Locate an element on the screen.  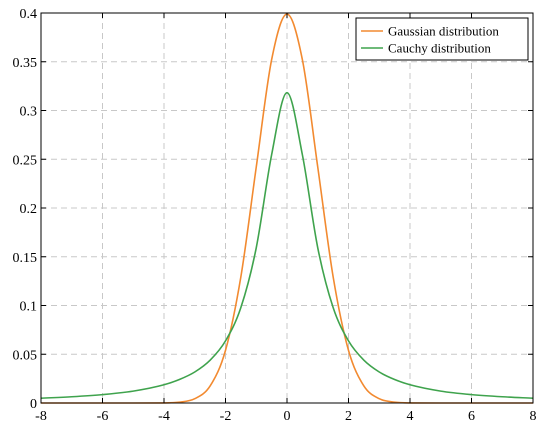
x-tick-label: 6 is located at coordinates (471, 416).